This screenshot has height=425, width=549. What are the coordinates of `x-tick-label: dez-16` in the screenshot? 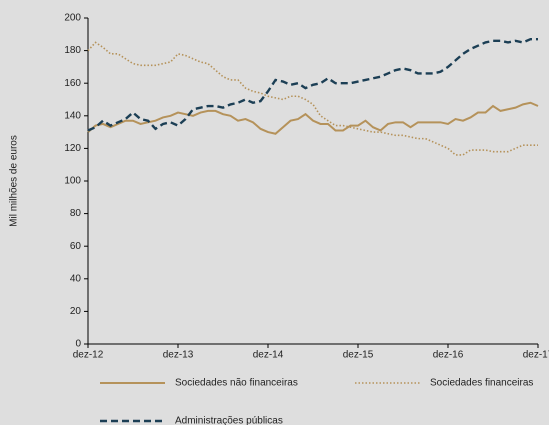 It's located at (448, 355).